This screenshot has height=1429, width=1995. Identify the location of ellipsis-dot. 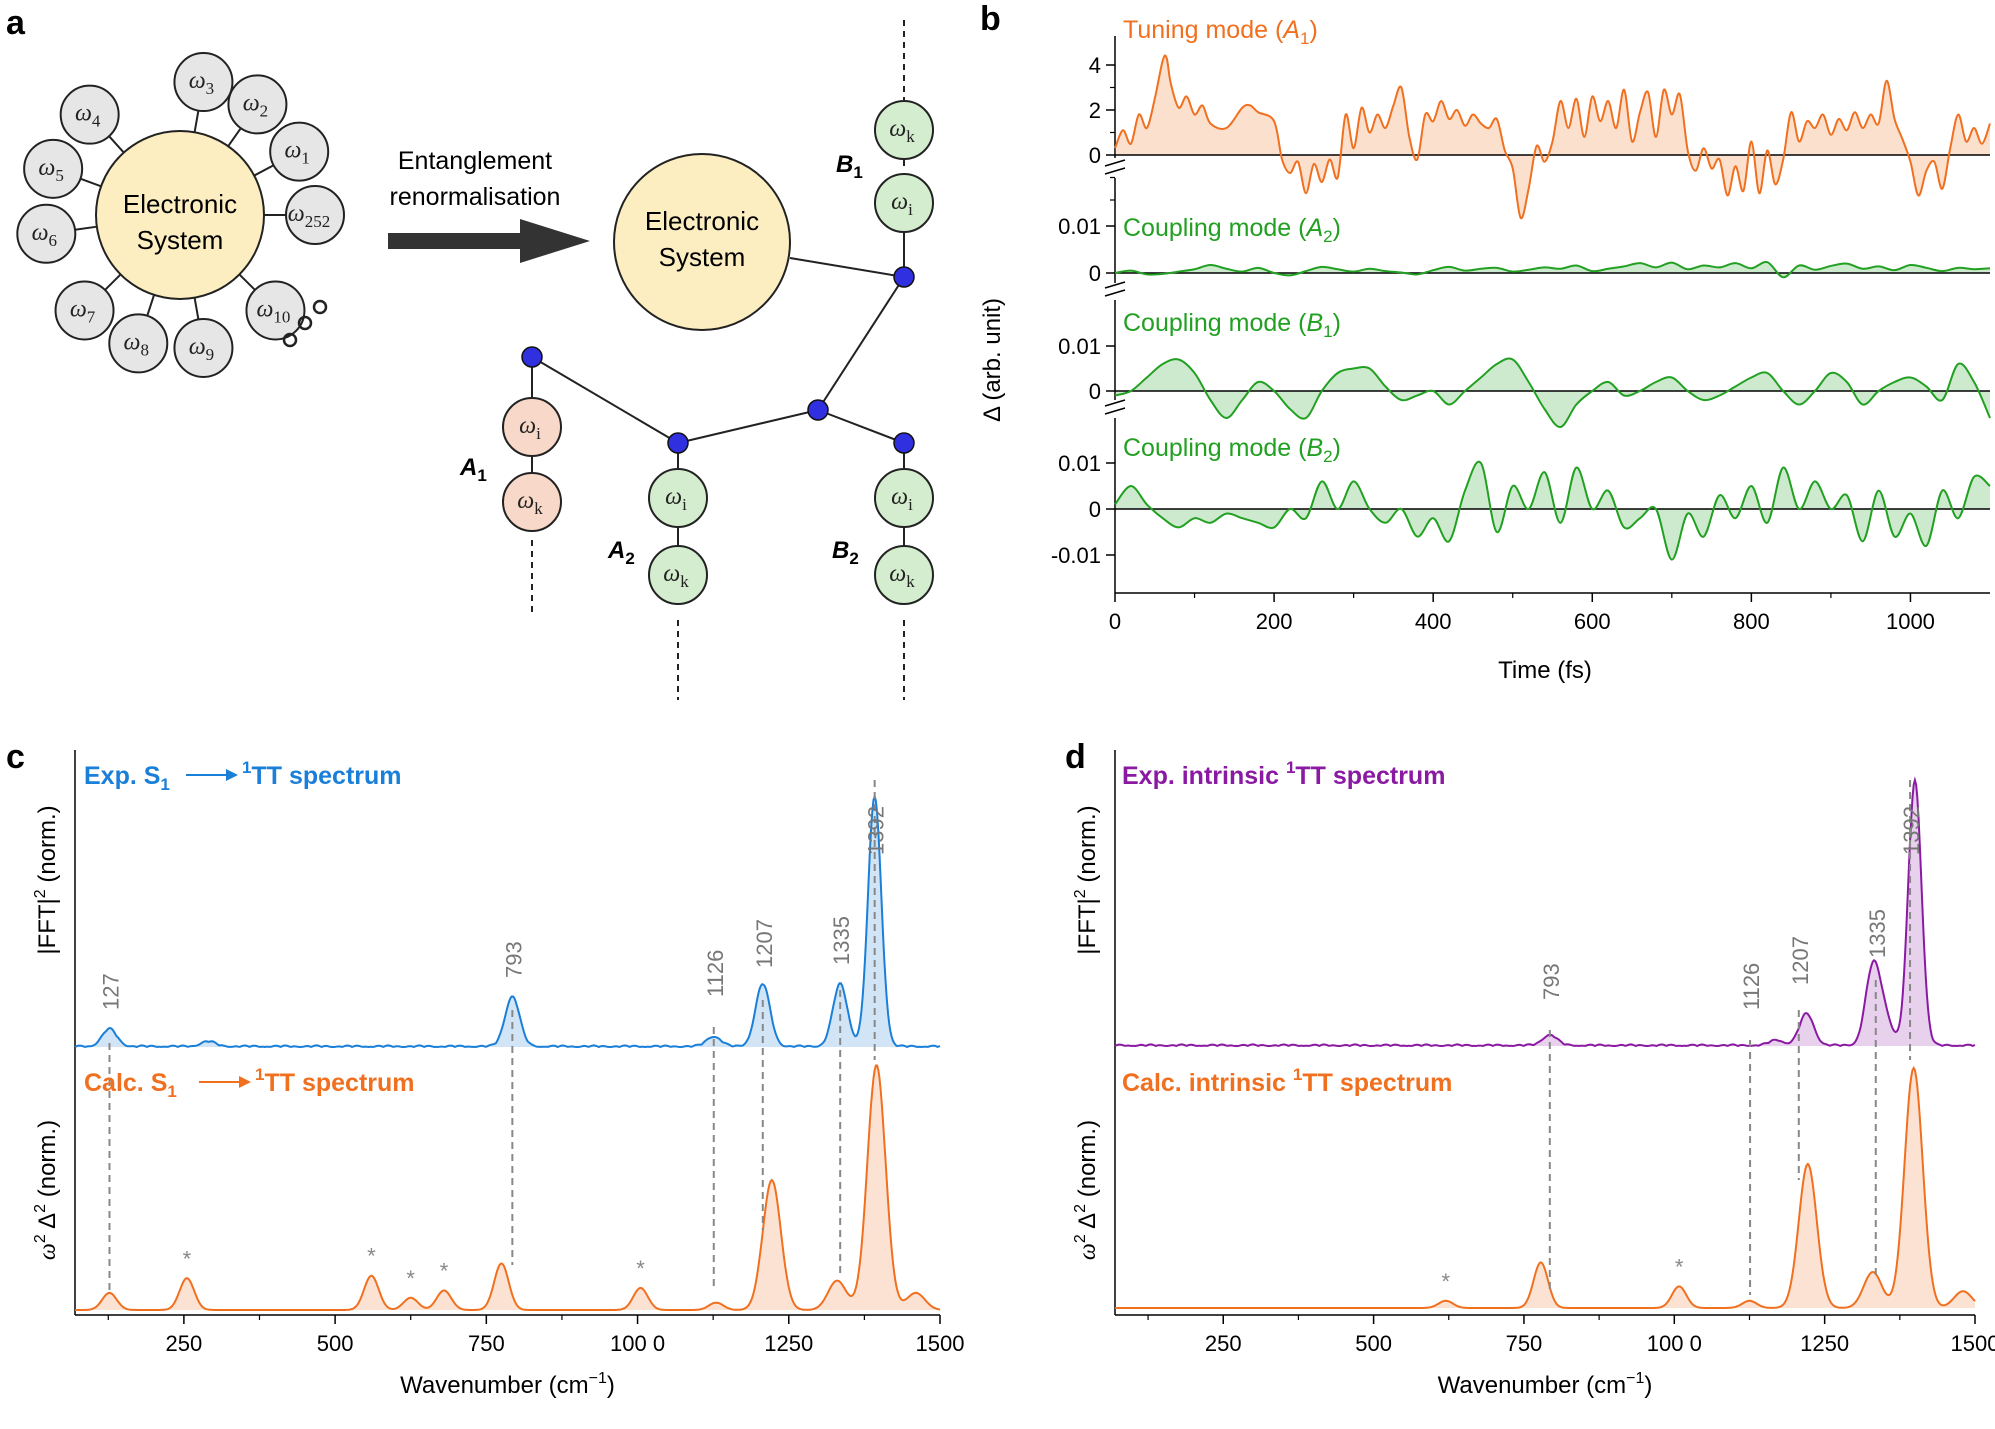
(290, 340).